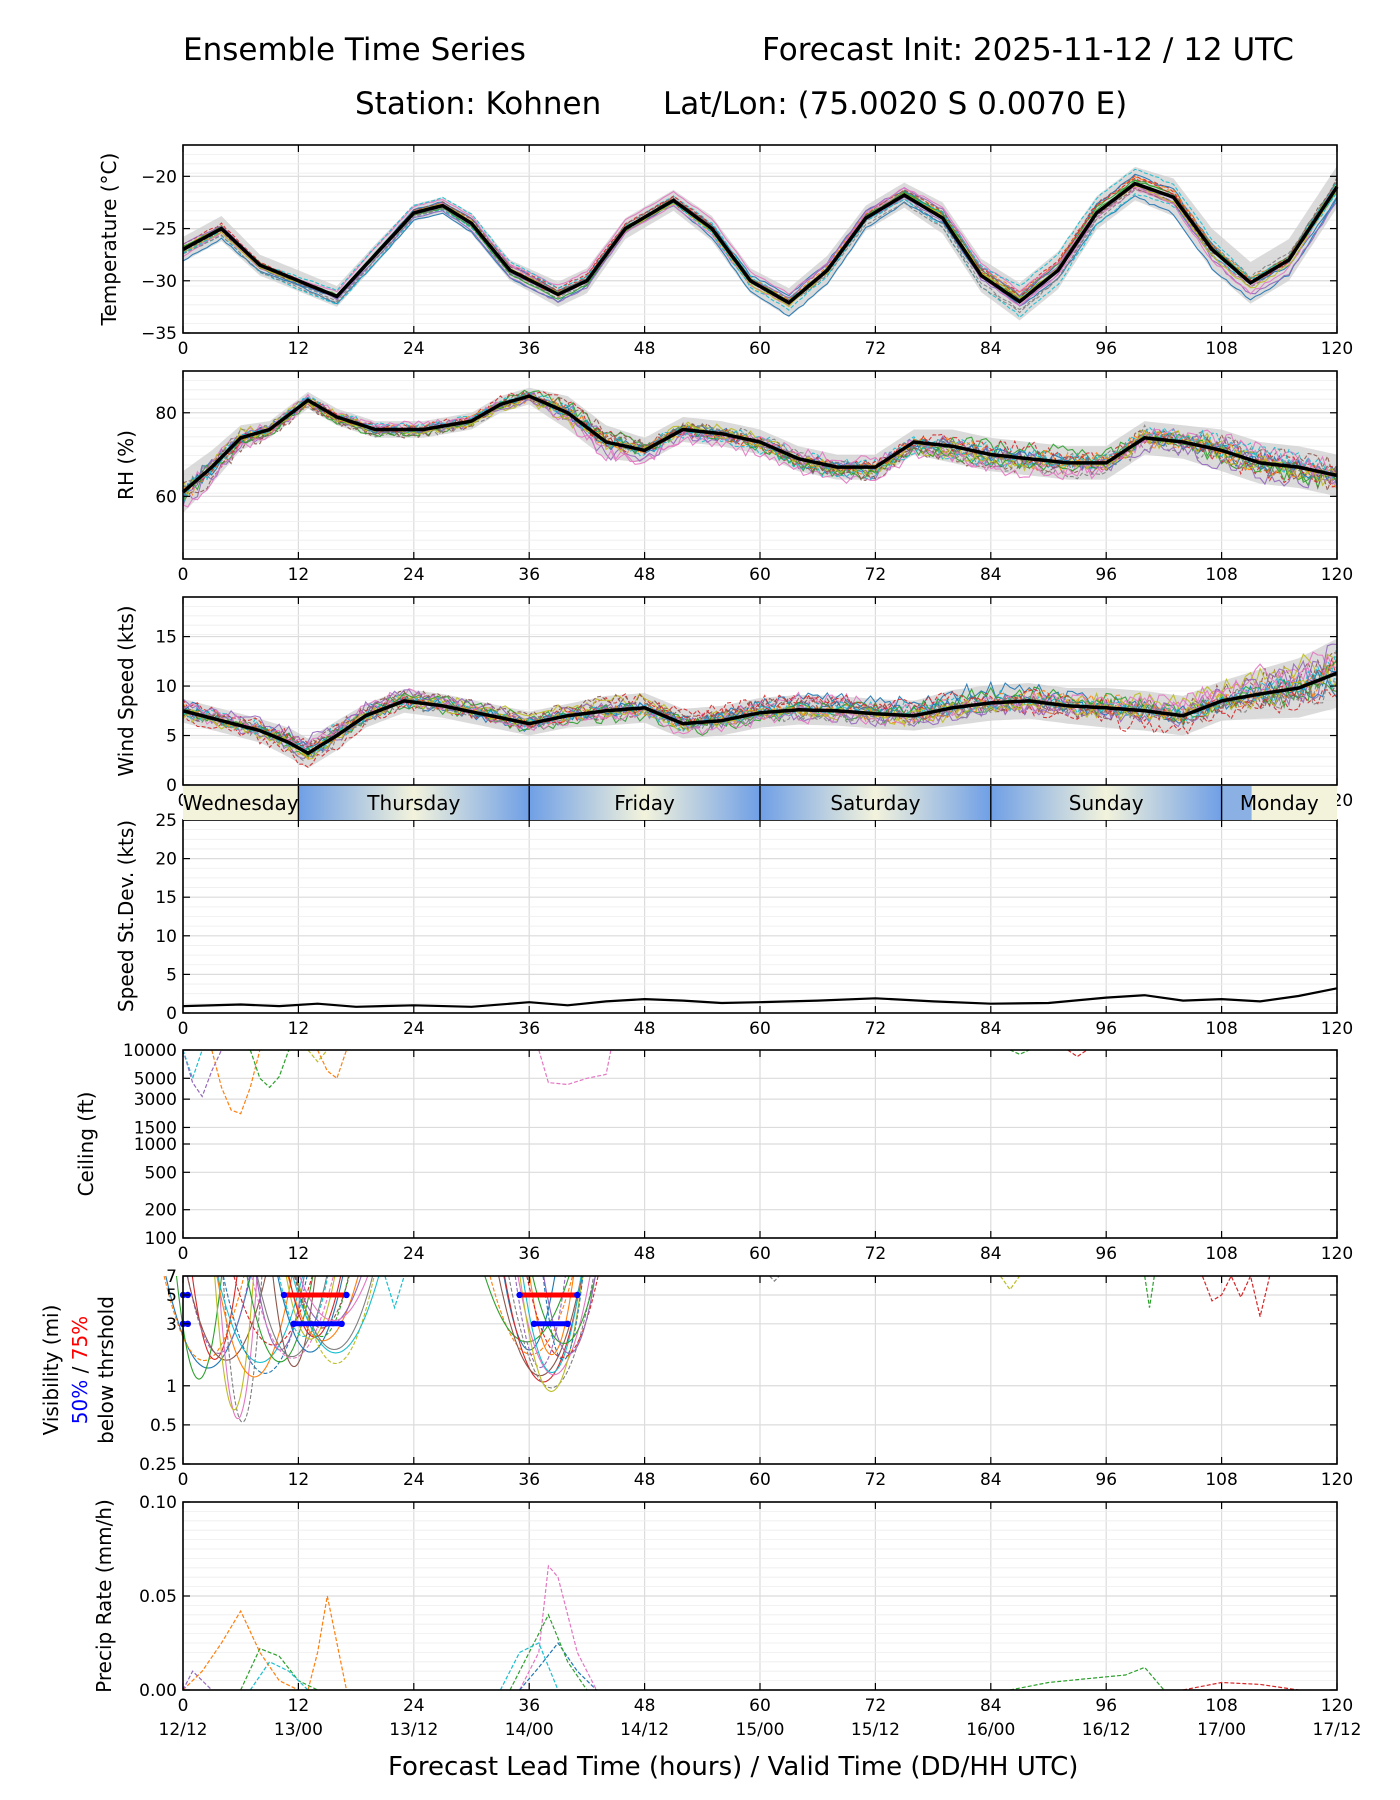 The width and height of the screenshot is (1400, 1800). I want to click on y-axis-threshold-label: 50% / 75%, so click(80, 1370).